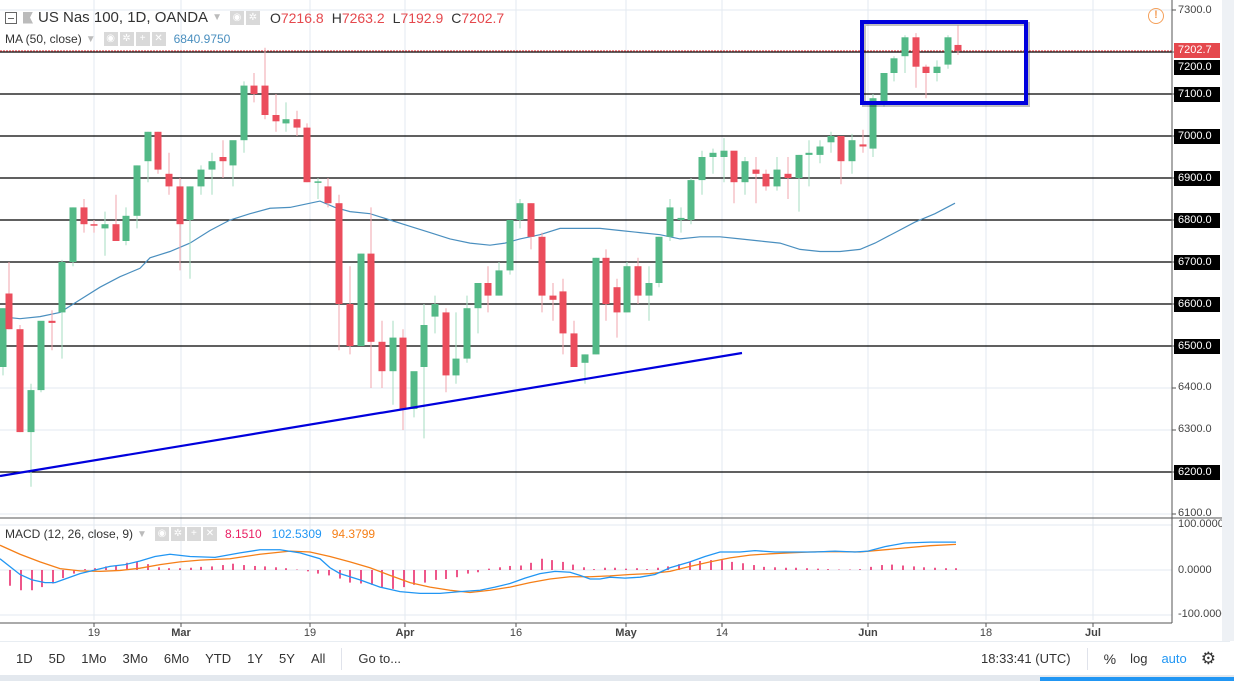 The width and height of the screenshot is (1234, 681). I want to click on ohlc-low: L7192.9, so click(418, 17).